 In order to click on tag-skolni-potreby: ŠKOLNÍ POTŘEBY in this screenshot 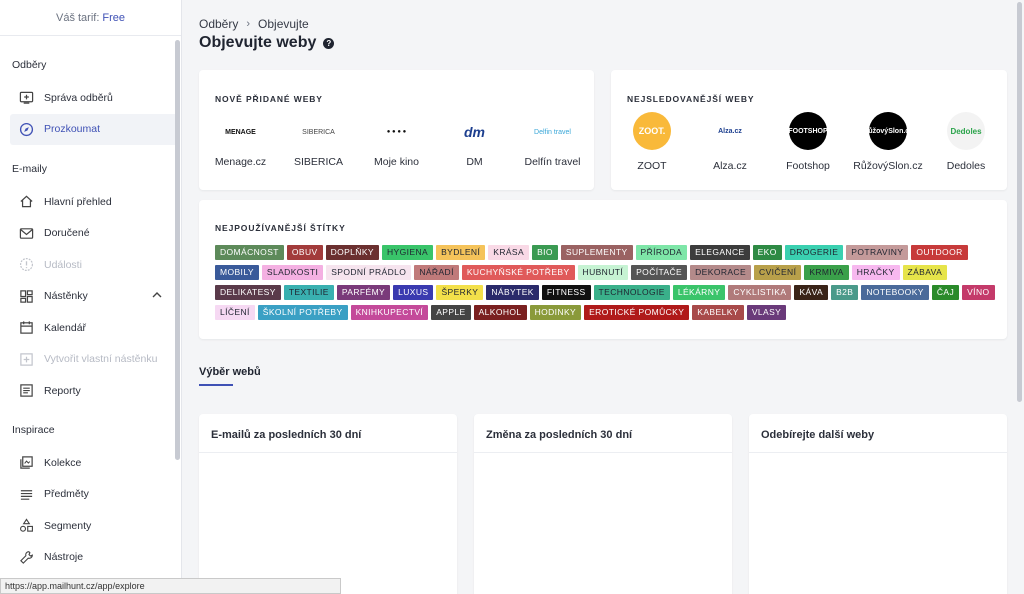, I will do `click(302, 312)`.